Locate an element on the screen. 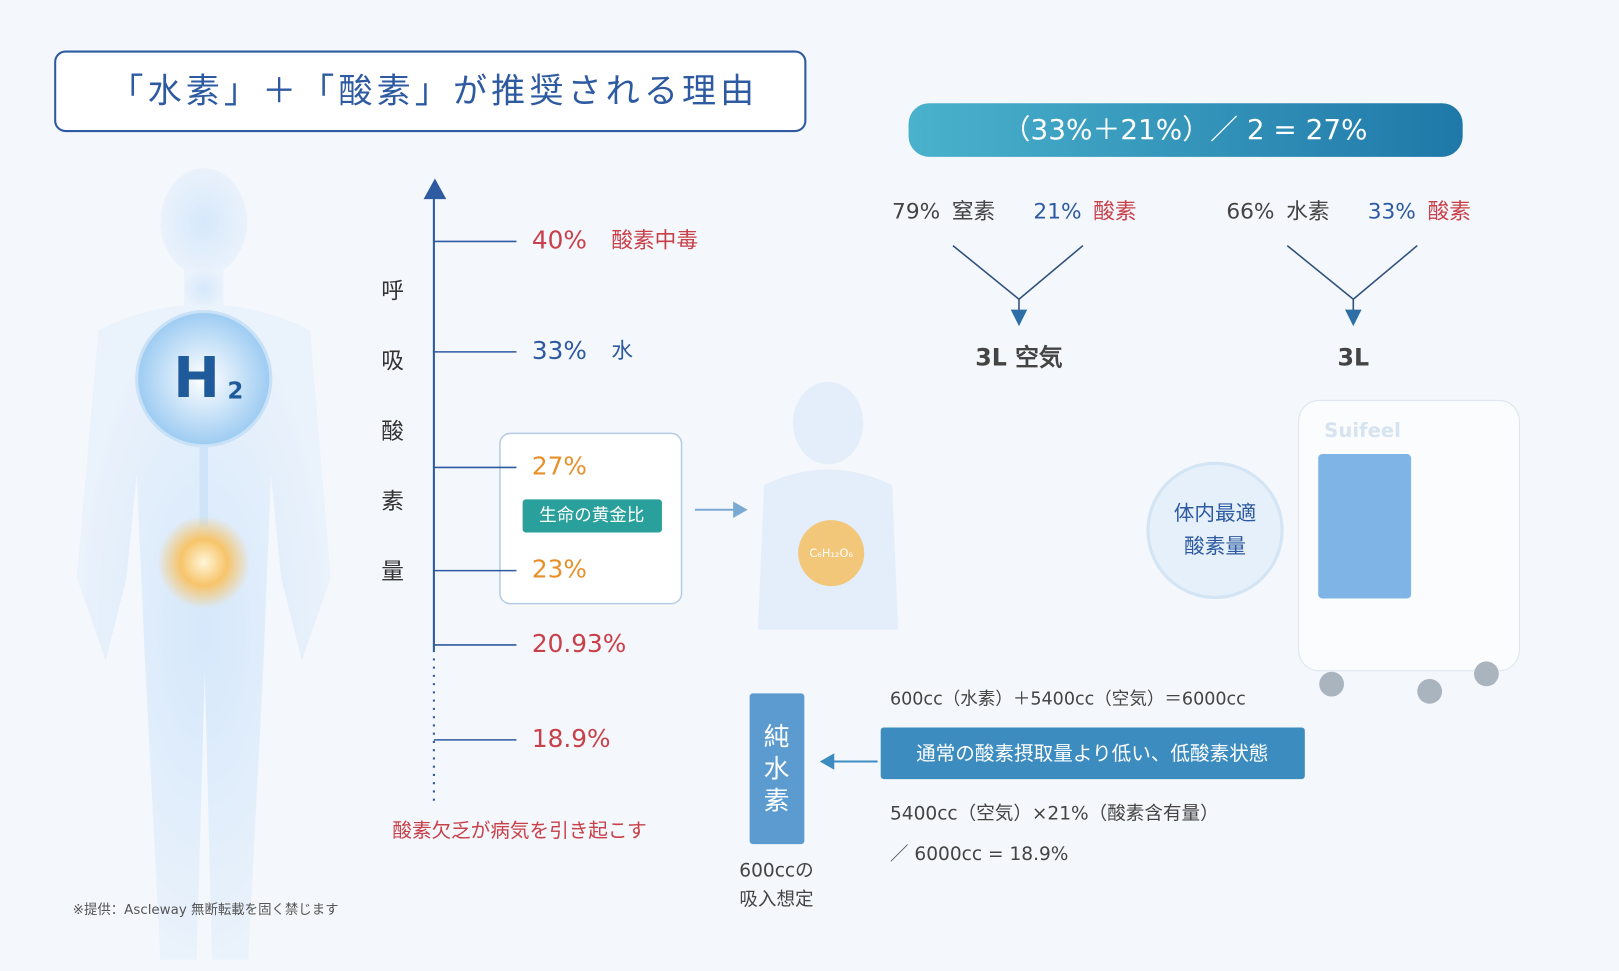  formula: （33%＋21%）／ 2 = 27% is located at coordinates (1185, 129).